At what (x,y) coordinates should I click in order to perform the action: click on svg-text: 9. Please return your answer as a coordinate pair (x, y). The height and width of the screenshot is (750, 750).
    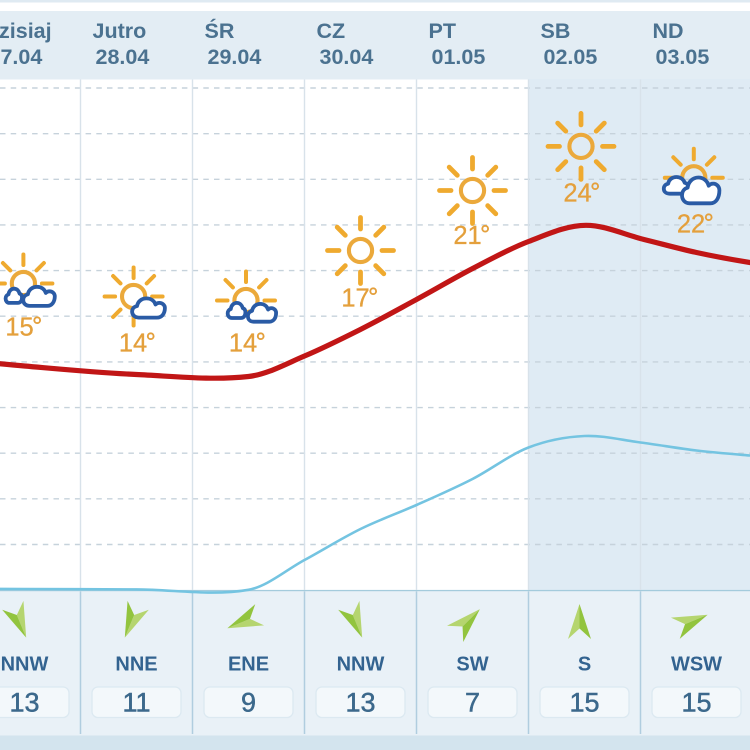
    Looking at the image, I should click on (248, 703).